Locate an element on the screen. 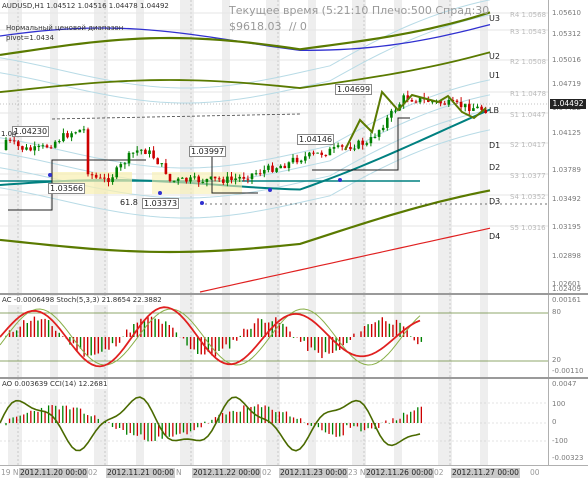 Image resolution: width=588 pixels, height=481 pixels. price-axis-tick: 1.05312 is located at coordinates (566, 34).